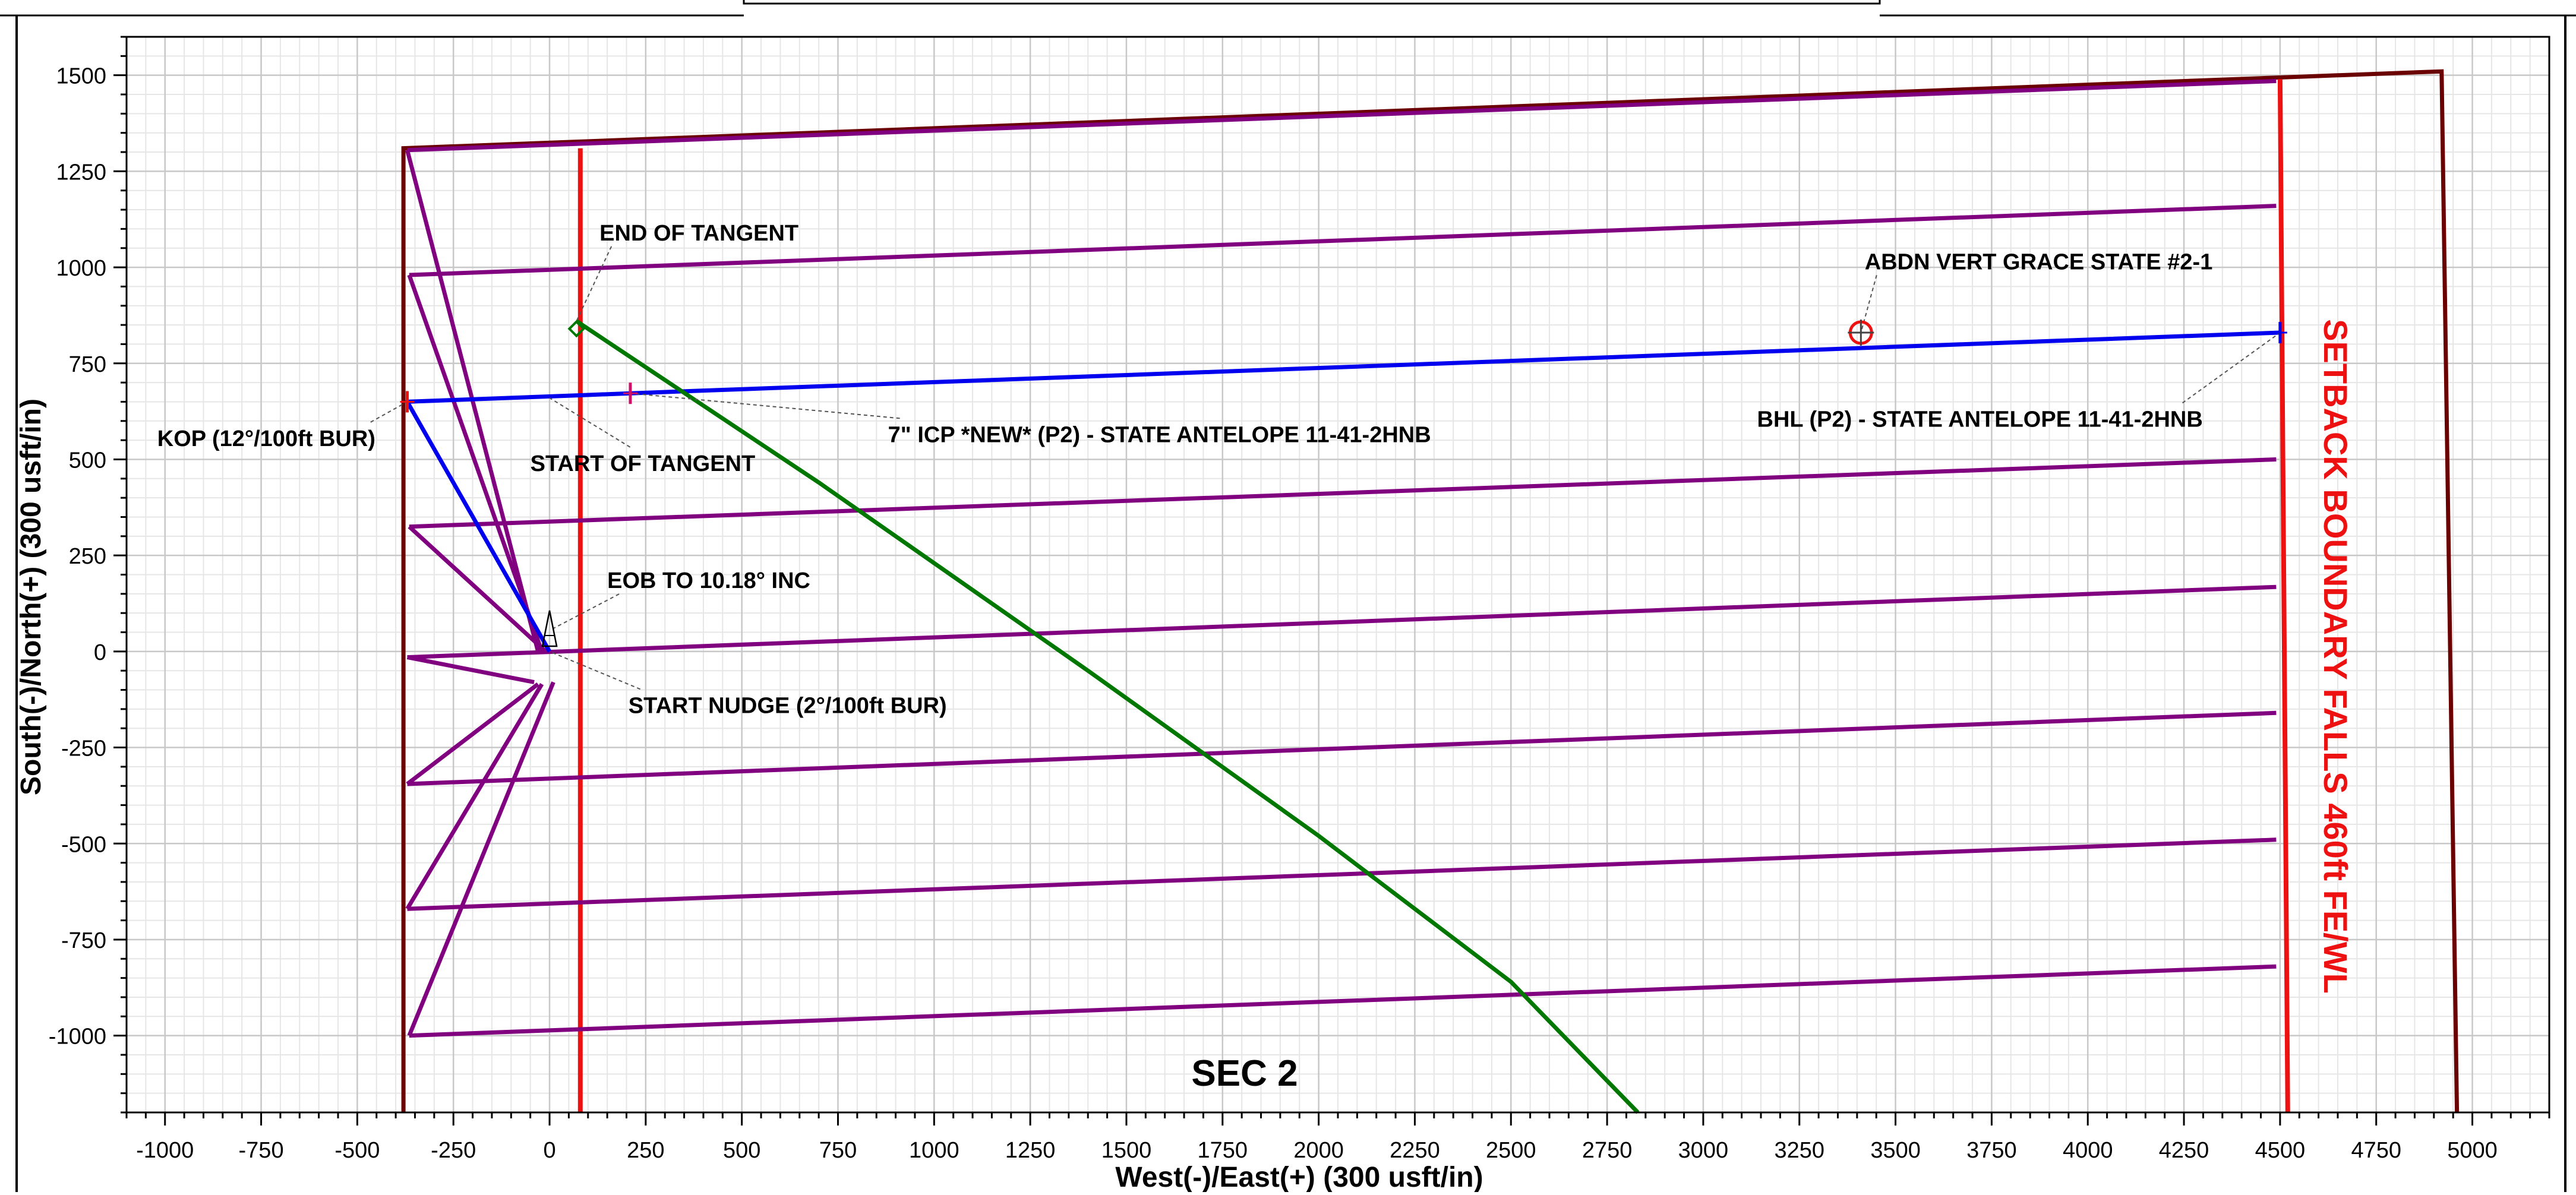 This screenshot has height=1195, width=2576. I want to click on x-tick-label: 2750, so click(1607, 1150).